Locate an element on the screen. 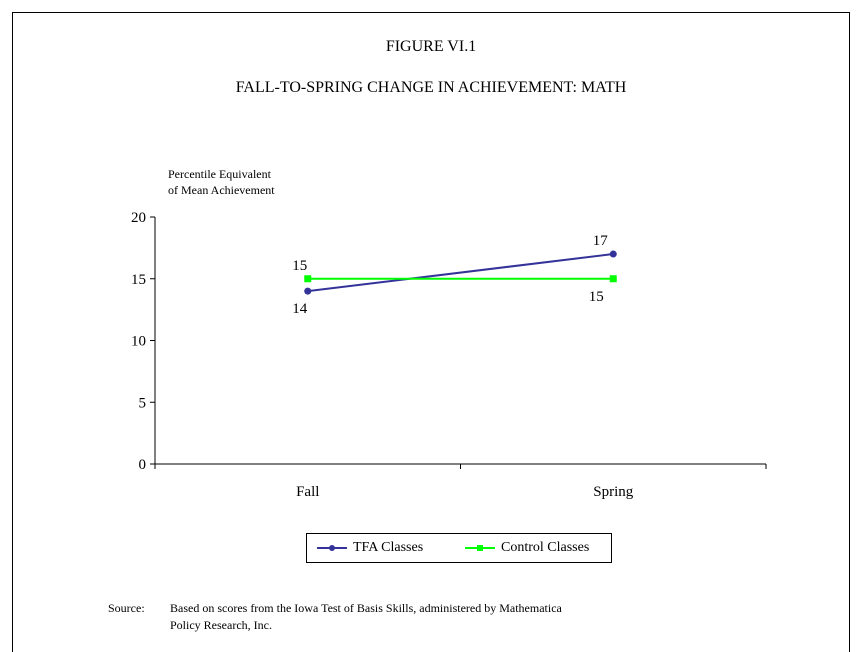 This screenshot has height=652, width=862. legend-swatch-control is located at coordinates (480, 548).